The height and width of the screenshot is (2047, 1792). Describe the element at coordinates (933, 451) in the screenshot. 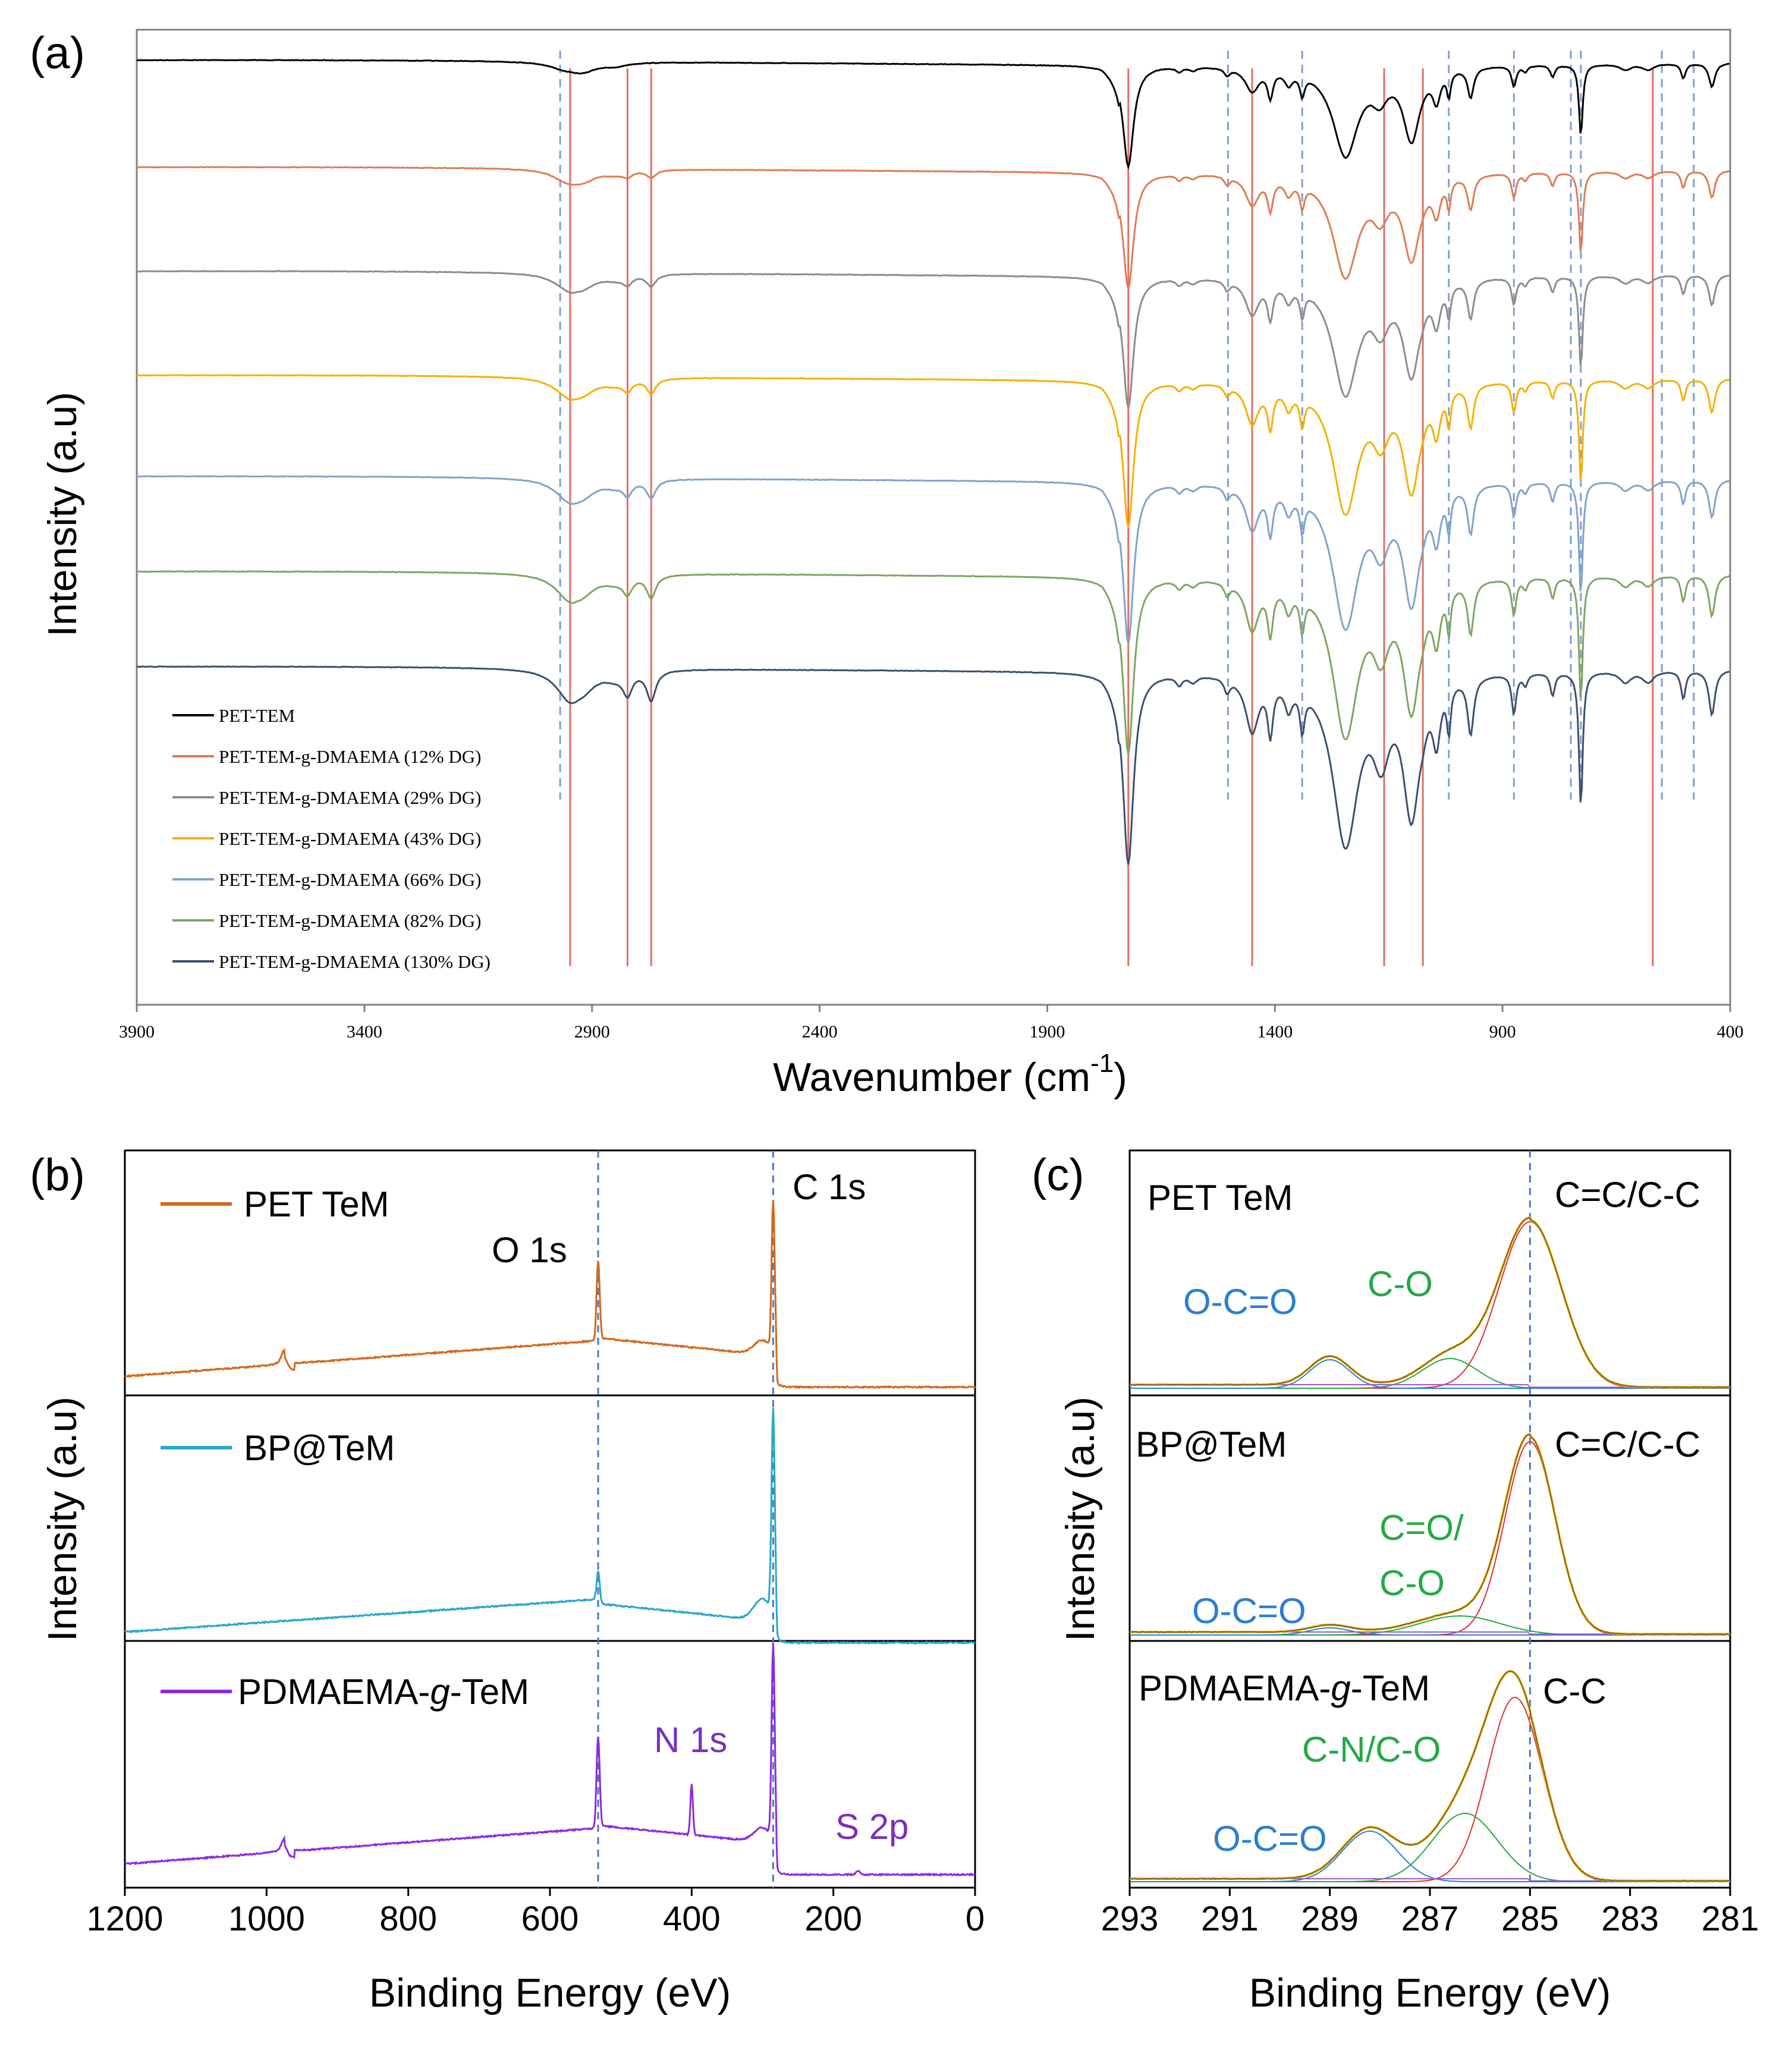

I see `series-pet-tem-g-dmaema-43-dg` at that location.